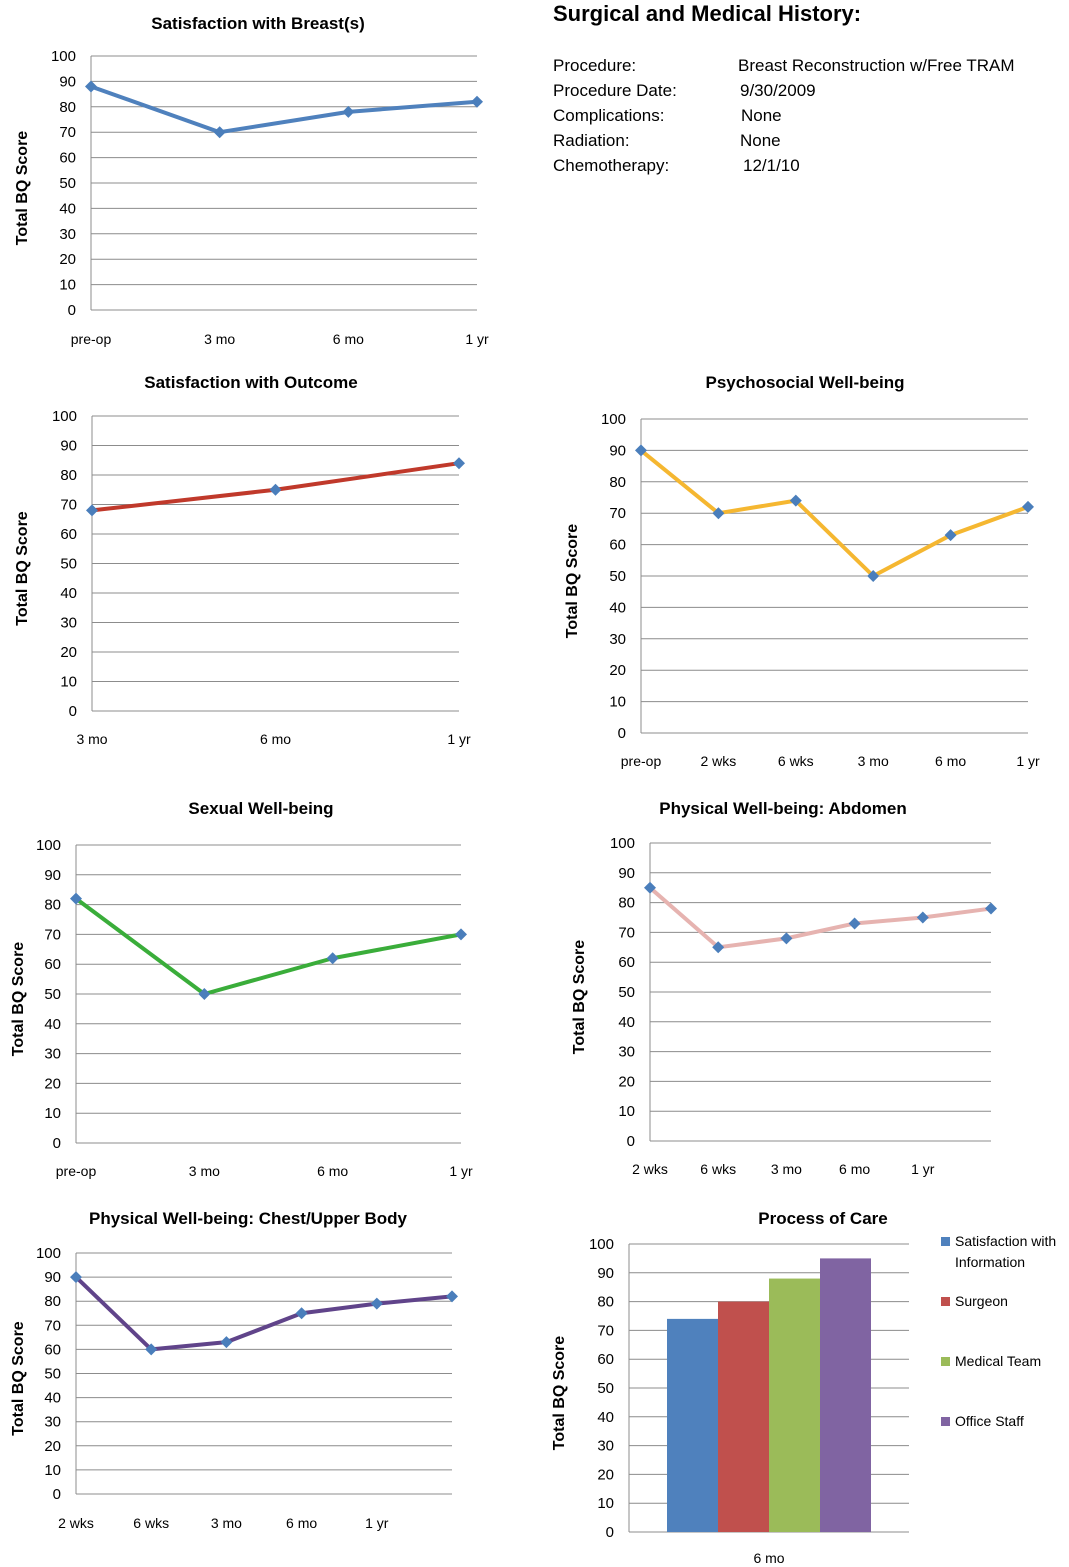  I want to click on chart-title: Process of Care, so click(822, 1218).